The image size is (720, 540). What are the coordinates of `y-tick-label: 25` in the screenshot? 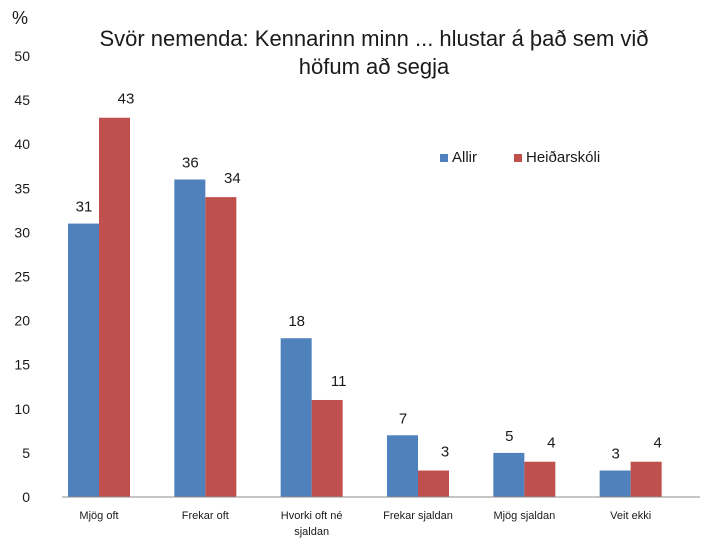 It's located at (22, 277).